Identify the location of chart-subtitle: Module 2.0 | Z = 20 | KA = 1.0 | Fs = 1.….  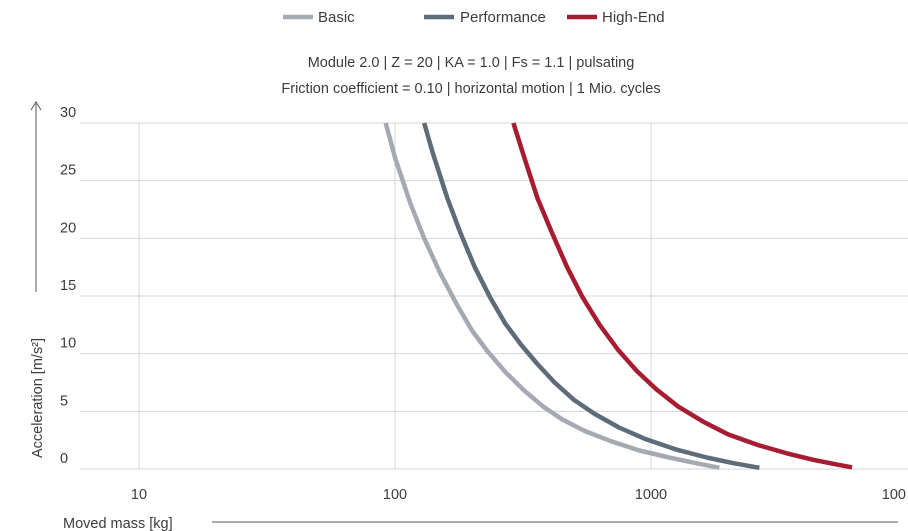
(470, 76).